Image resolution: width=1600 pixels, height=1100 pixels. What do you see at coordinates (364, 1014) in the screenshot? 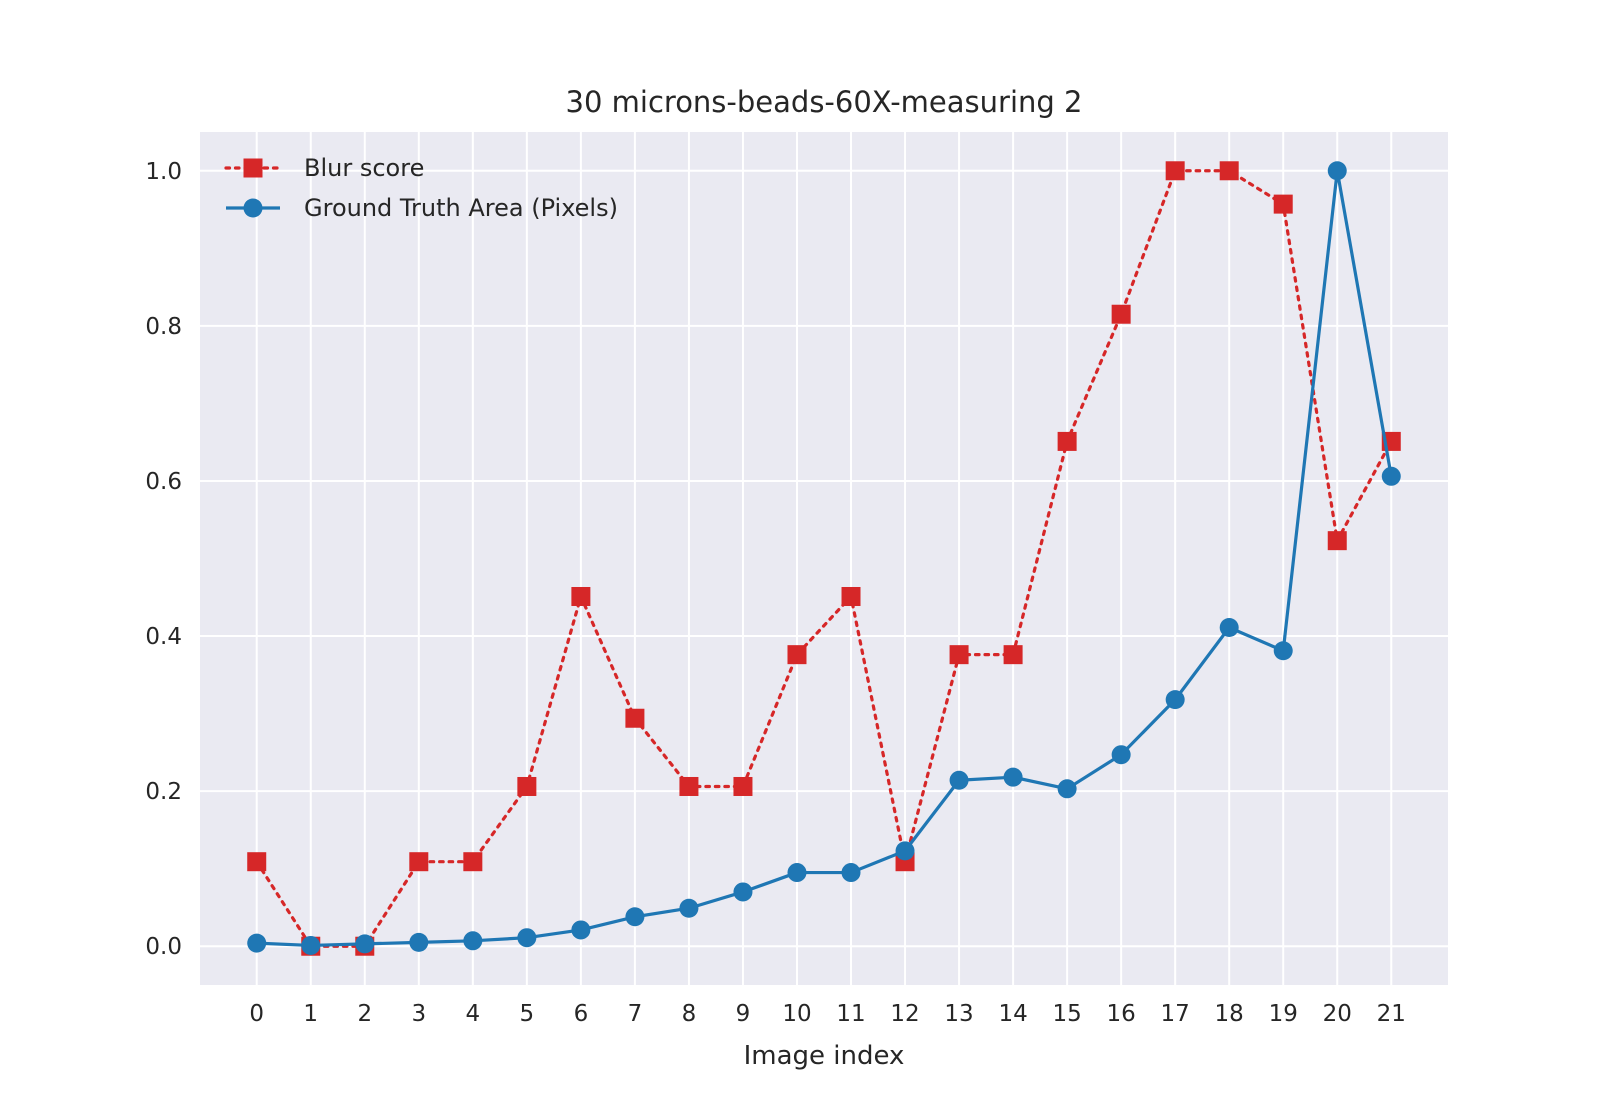
I see `x-tick-label: 2` at bounding box center [364, 1014].